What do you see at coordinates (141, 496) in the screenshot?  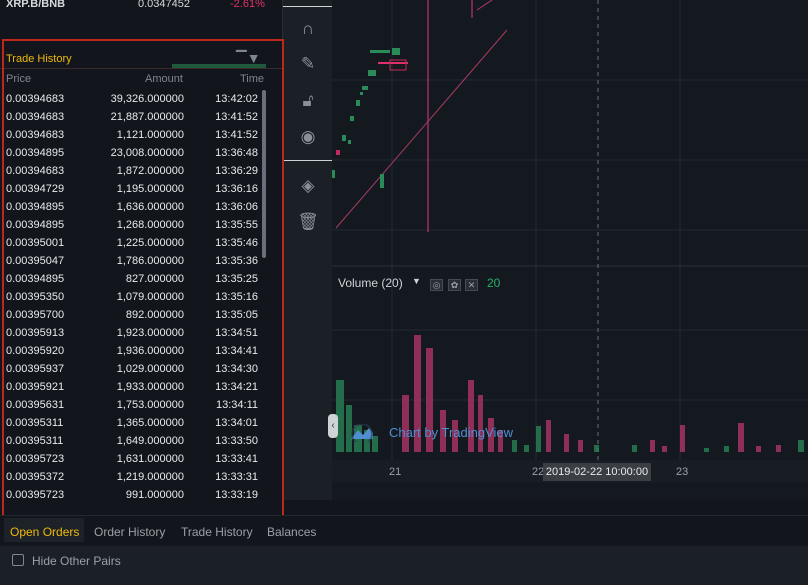 I see `table-row: 0.00395723 991.000000 13:33:19` at bounding box center [141, 496].